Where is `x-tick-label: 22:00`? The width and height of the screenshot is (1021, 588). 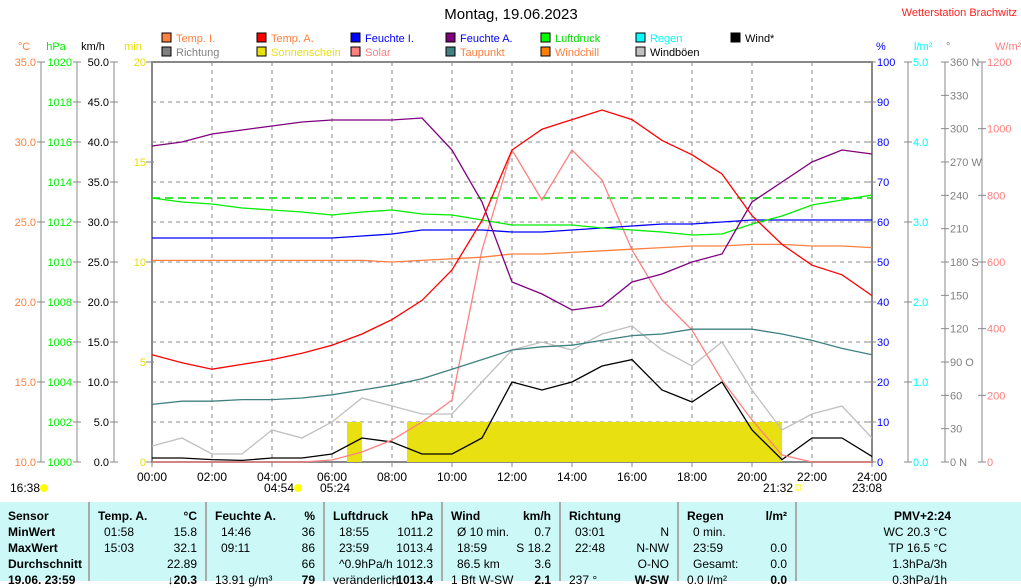 x-tick-label: 22:00 is located at coordinates (812, 477).